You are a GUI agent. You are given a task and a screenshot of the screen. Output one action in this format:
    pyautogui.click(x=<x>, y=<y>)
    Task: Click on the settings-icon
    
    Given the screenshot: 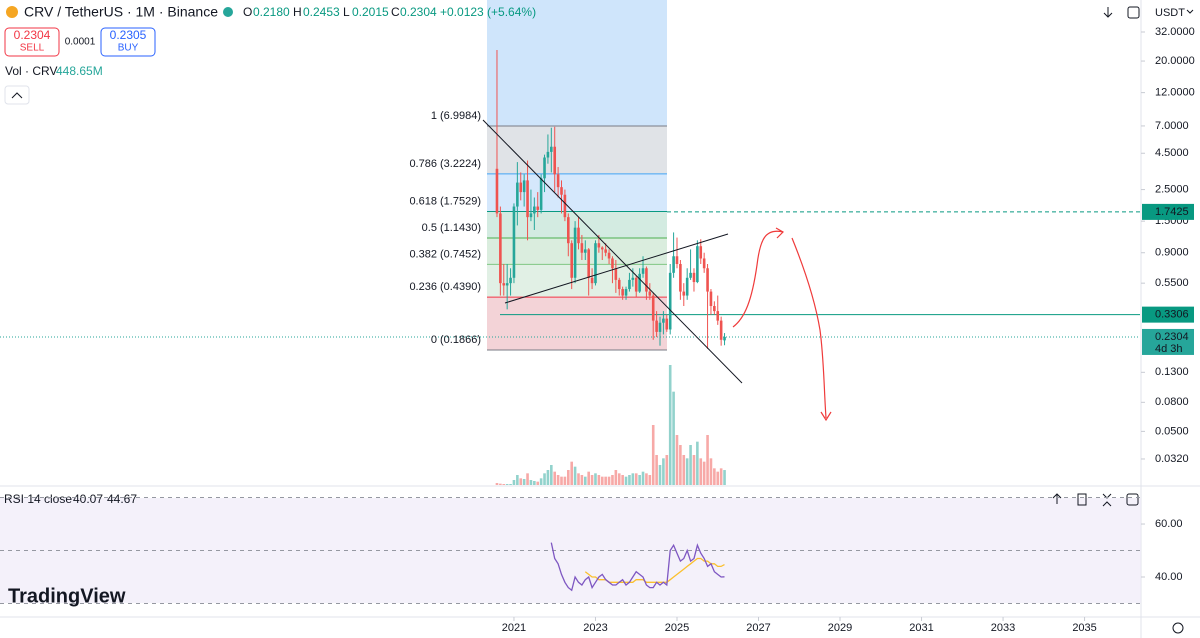 What is the action you would take?
    pyautogui.click(x=1178, y=628)
    